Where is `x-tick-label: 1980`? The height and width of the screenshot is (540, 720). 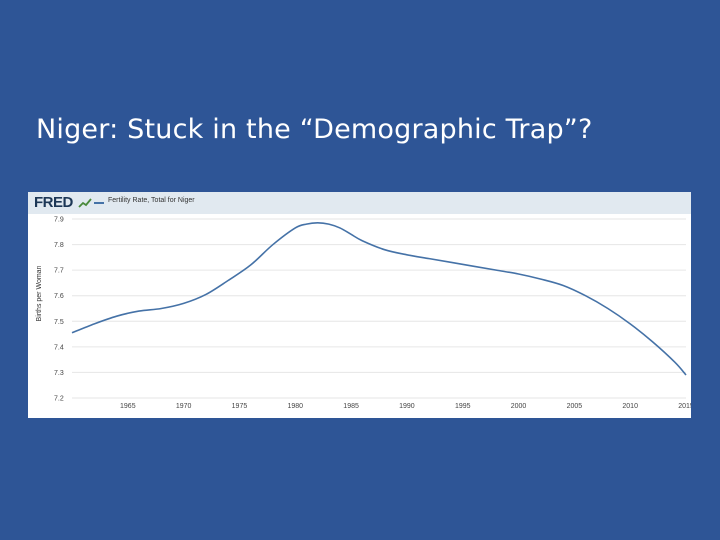 x-tick-label: 1980 is located at coordinates (295, 406).